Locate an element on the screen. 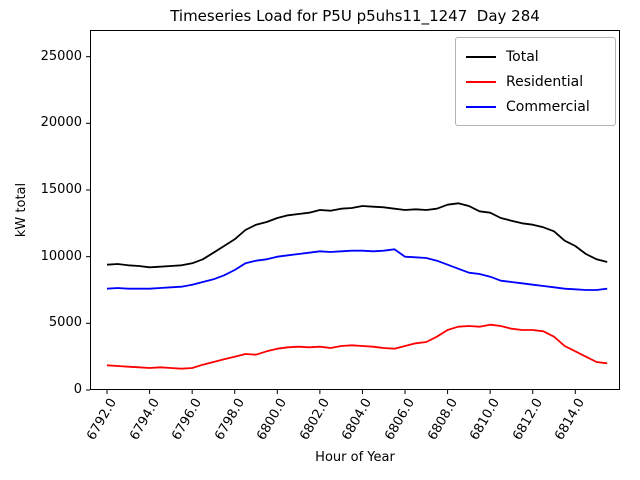 This screenshot has height=480, width=640. legend-entry-residential: Residential is located at coordinates (535, 81).